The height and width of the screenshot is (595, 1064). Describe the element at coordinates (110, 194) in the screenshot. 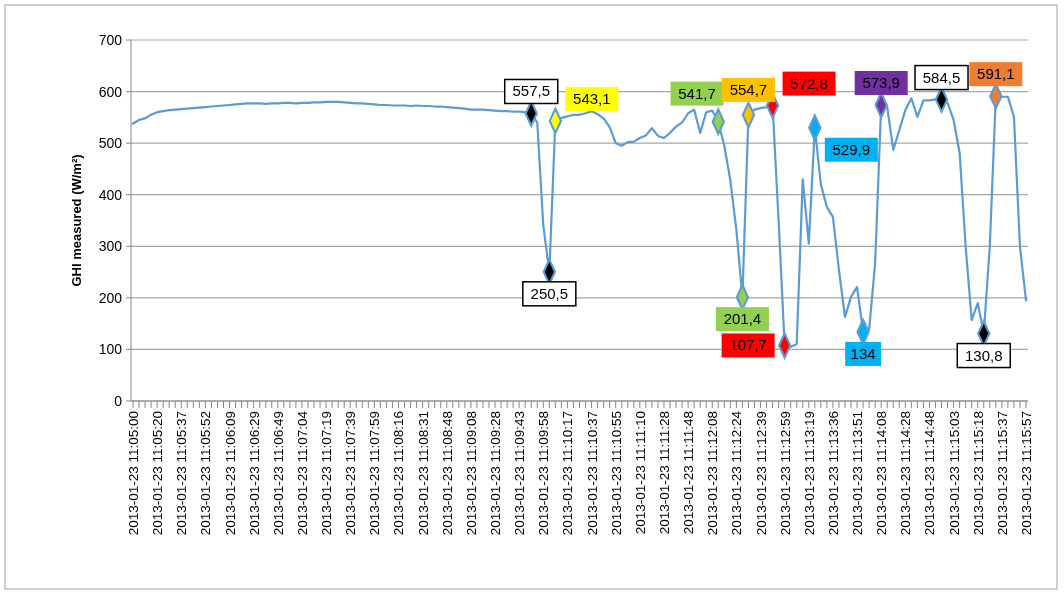

I see `y-tick-label: 400` at that location.